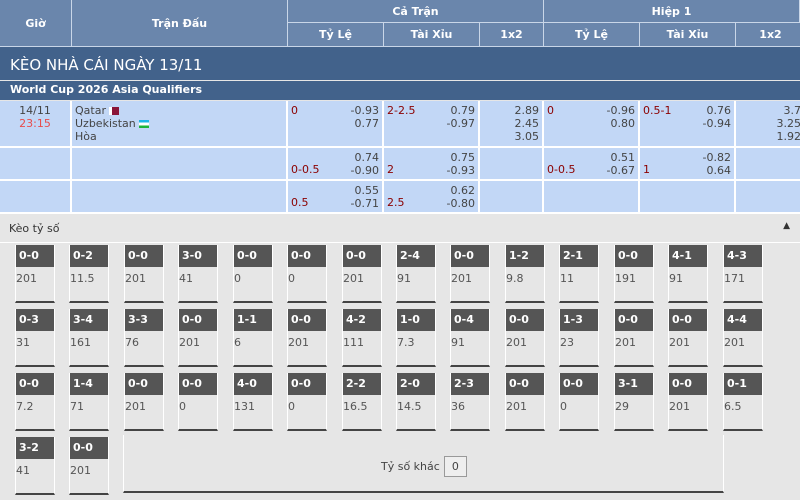 The width and height of the screenshot is (800, 500). I want to click on draw-label: Hòa, so click(86, 136).